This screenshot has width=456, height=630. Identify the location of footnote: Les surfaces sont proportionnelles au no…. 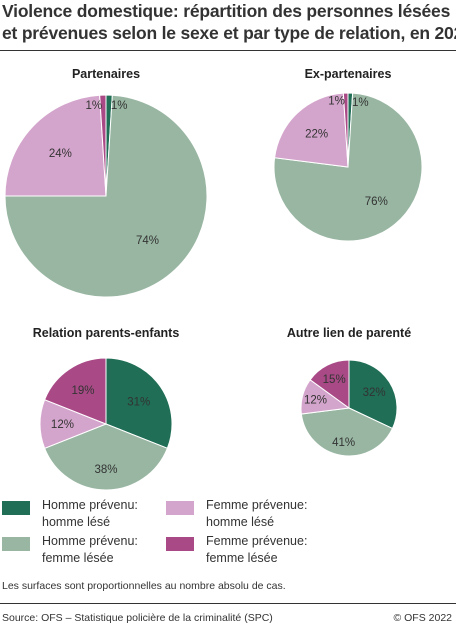
(144, 586).